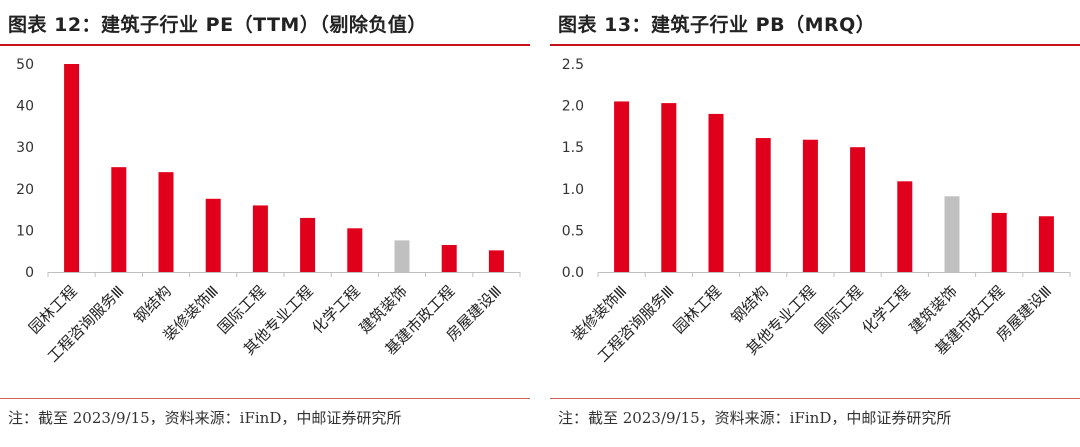 This screenshot has height=447, width=1080. I want to click on y-tick-label: 1.0, so click(573, 190).